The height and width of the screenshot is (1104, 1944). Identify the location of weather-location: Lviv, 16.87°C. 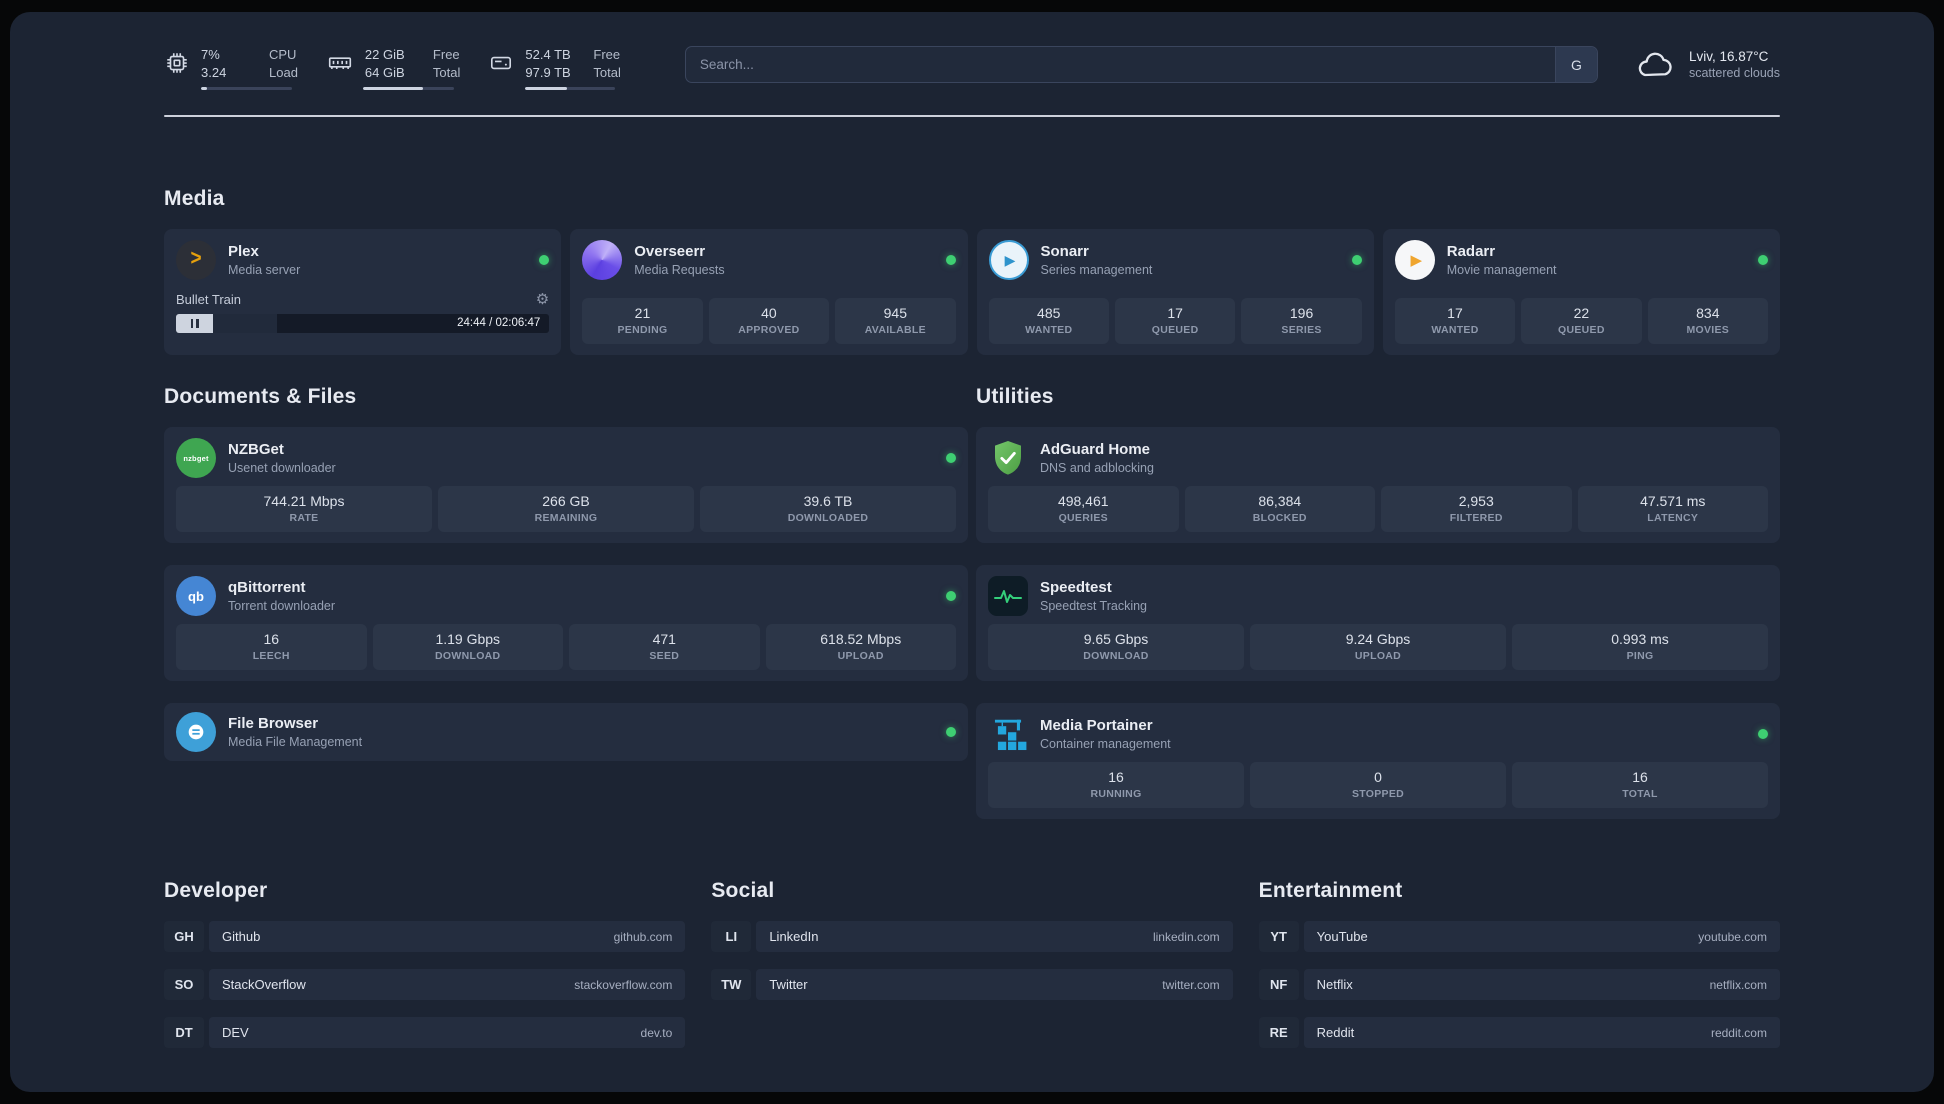
(1728, 56).